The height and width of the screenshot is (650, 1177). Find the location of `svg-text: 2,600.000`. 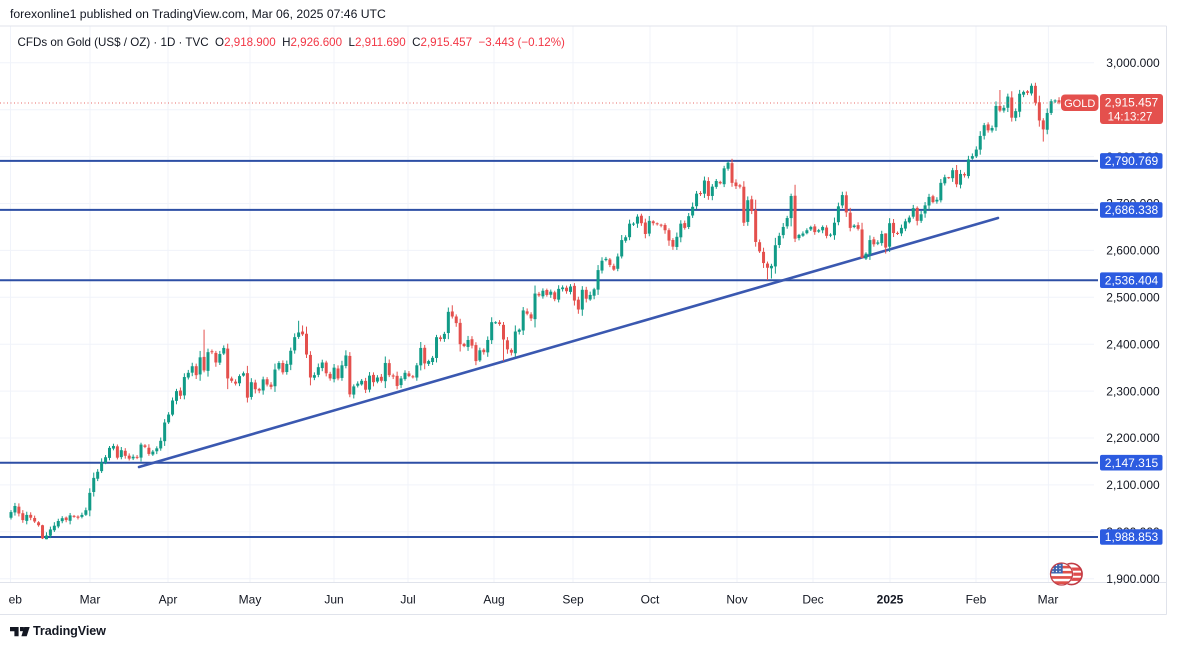

svg-text: 2,600.000 is located at coordinates (1133, 251).